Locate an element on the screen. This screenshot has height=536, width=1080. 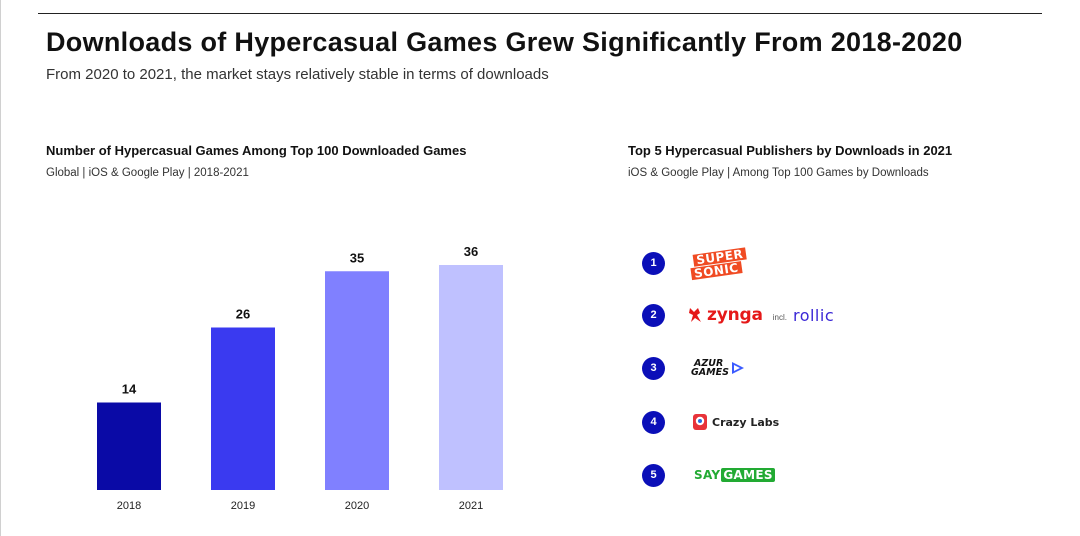
publisher-row-zynga: 2 zynga incl. rollic is located at coordinates (738, 315).